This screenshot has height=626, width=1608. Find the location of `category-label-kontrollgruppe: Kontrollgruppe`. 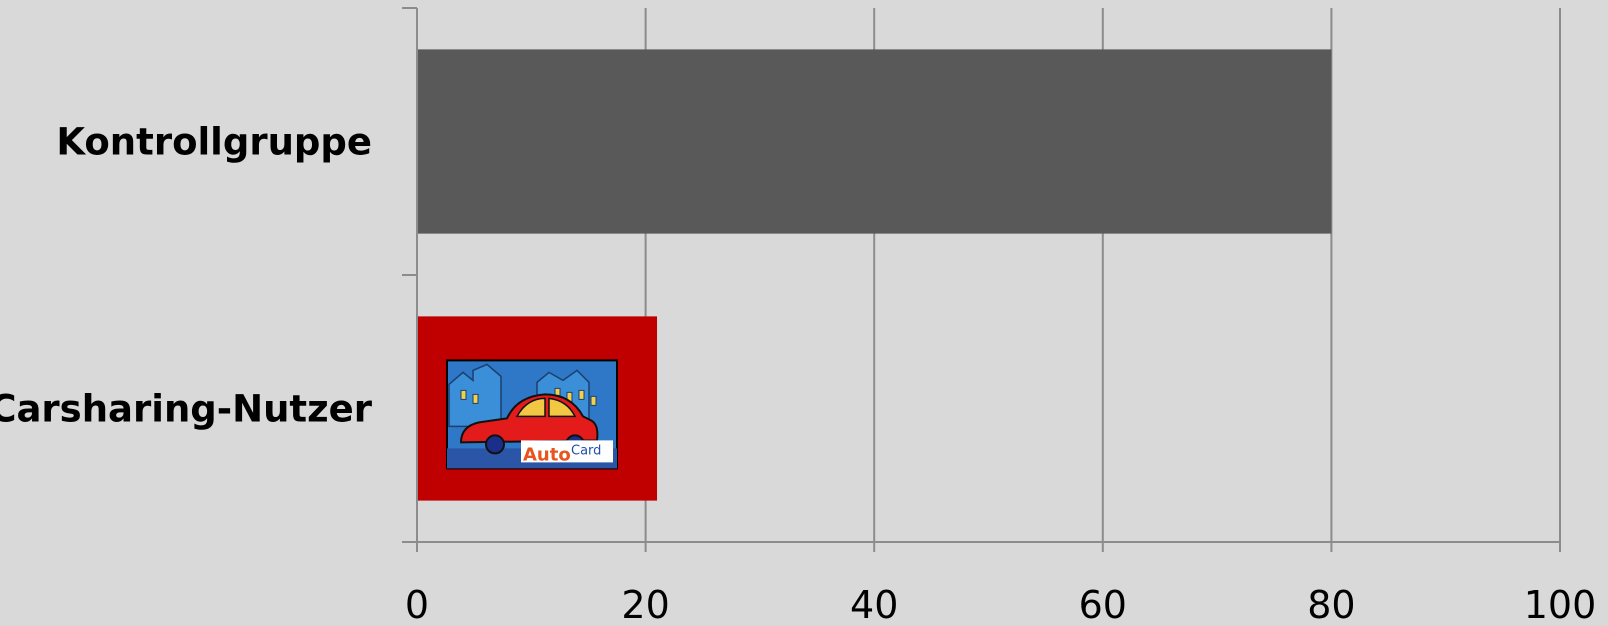

category-label-kontrollgruppe: Kontrollgruppe is located at coordinates (214, 142).